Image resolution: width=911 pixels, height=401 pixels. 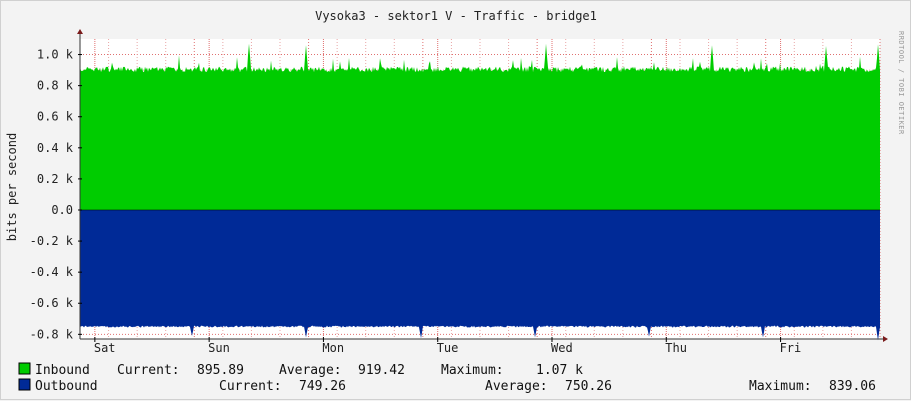 What do you see at coordinates (381, 370) in the screenshot?
I see `legend-inbound-average-value: 919.42` at bounding box center [381, 370].